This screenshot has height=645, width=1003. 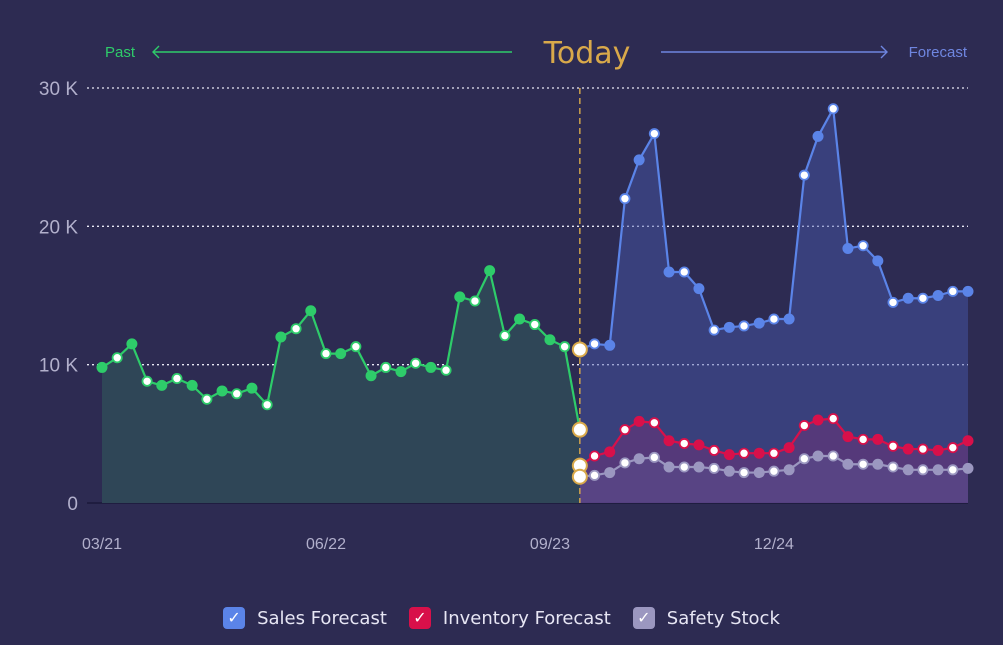 What do you see at coordinates (58, 227) in the screenshot?
I see `y-tick-label: 20 K` at bounding box center [58, 227].